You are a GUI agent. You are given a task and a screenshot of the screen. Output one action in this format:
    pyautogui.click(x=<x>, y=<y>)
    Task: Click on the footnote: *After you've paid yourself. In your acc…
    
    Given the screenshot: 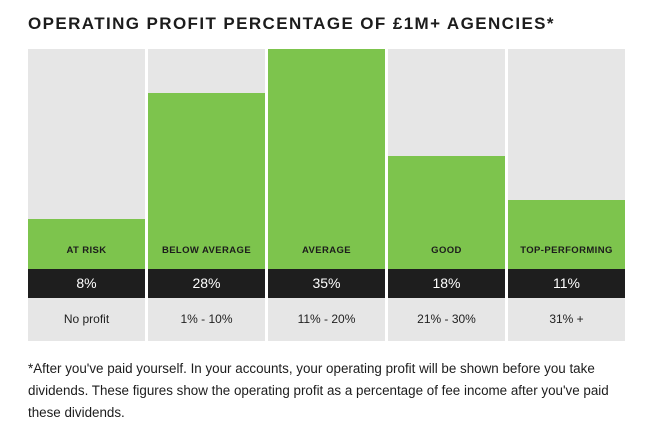 What is the action you would take?
    pyautogui.click(x=318, y=390)
    